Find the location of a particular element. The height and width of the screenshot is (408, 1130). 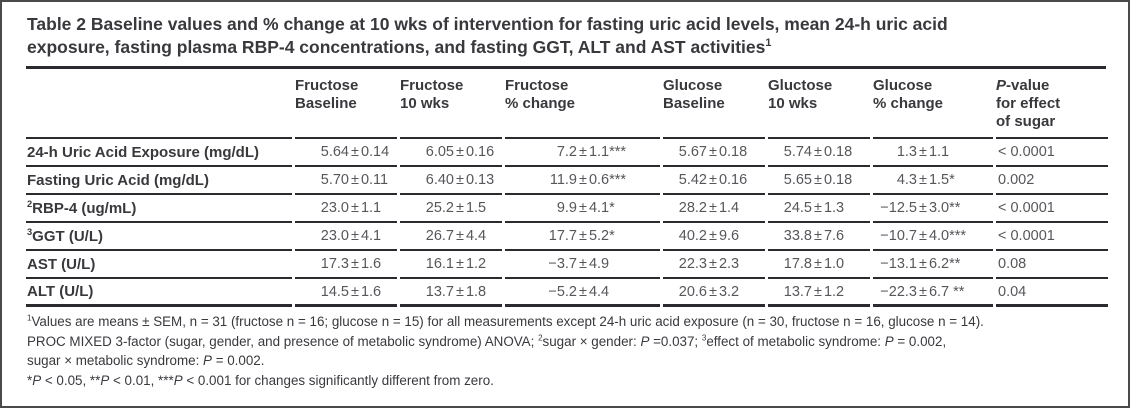

value-sem: 5.2* is located at coordinates (601, 236).